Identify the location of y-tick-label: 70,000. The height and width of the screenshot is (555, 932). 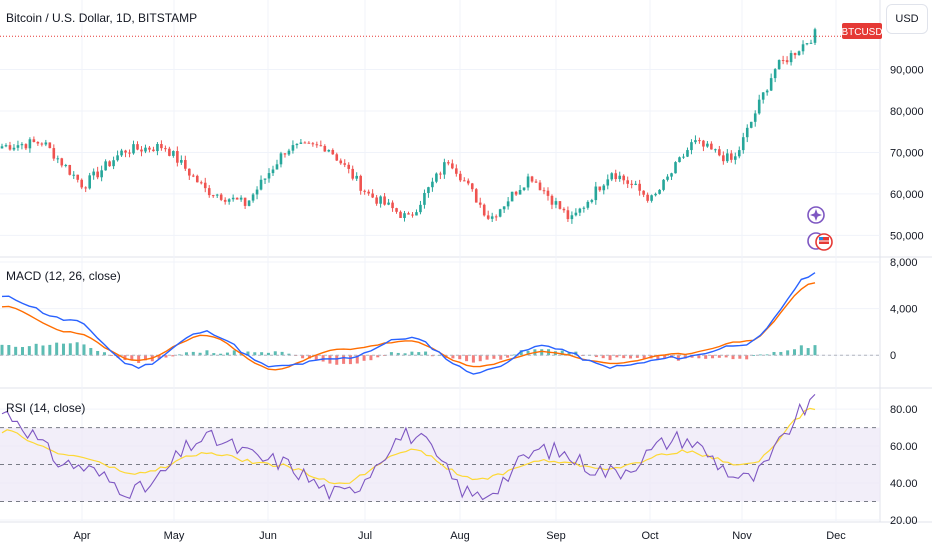
(907, 153).